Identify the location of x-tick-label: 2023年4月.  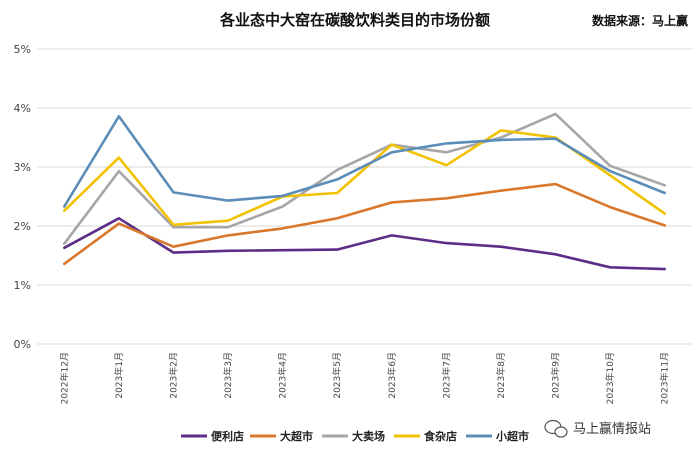
(283, 375).